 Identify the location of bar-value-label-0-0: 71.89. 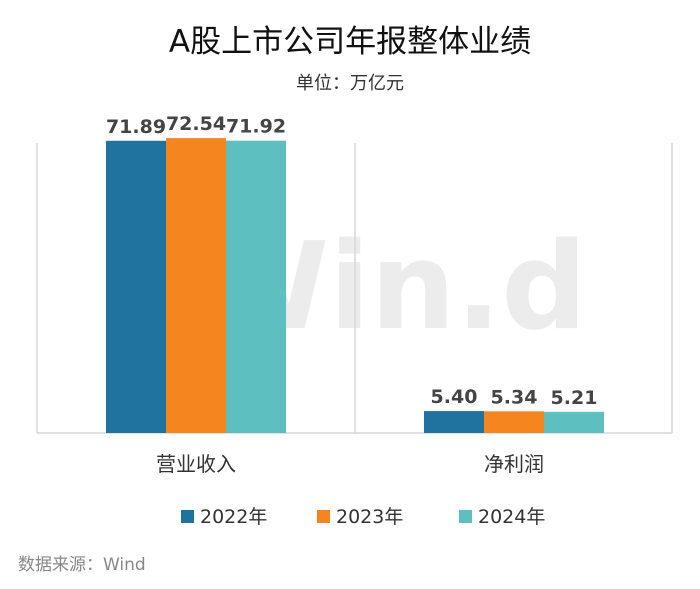
(136, 127).